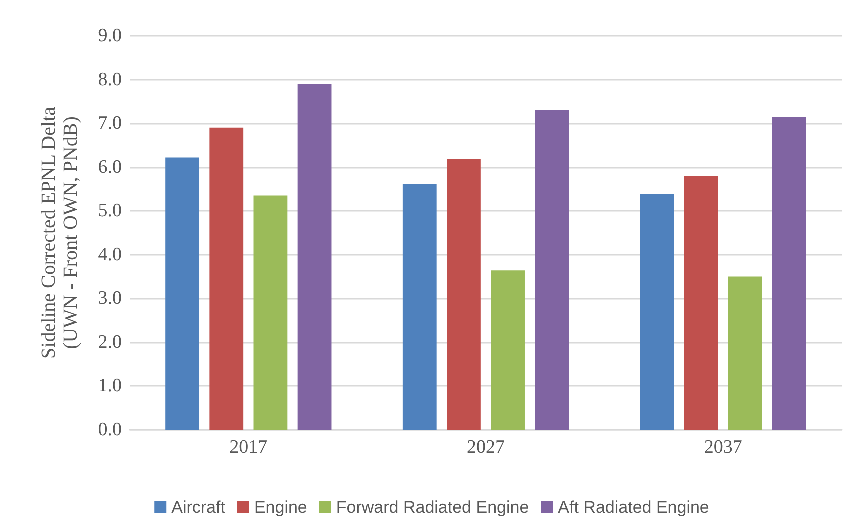 Image resolution: width=864 pixels, height=527 pixels. What do you see at coordinates (486, 447) in the screenshot?
I see `x-tick-label: 2027` at bounding box center [486, 447].